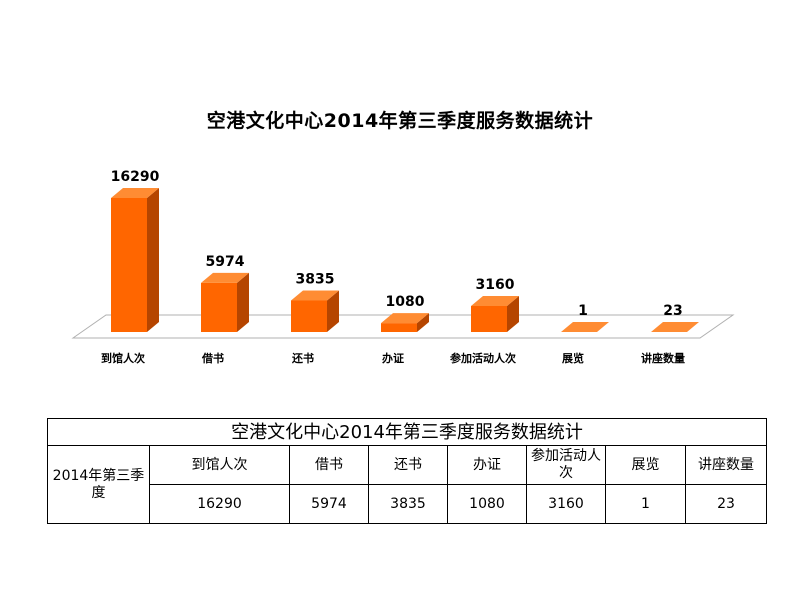 This screenshot has height=600, width=800. Describe the element at coordinates (329, 504) in the screenshot. I see `value-cell: 5974` at that location.